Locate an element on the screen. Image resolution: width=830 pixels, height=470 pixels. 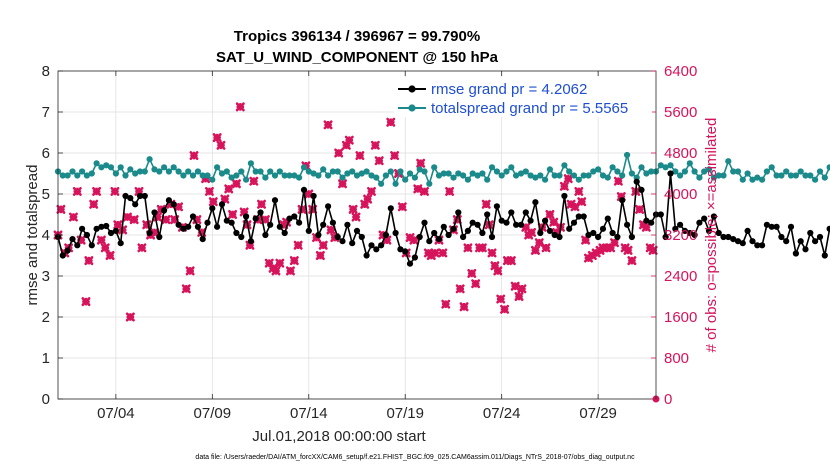
right-y-axis-label: # of obs: o=possible; ×=assimilated is located at coordinates (711, 235).